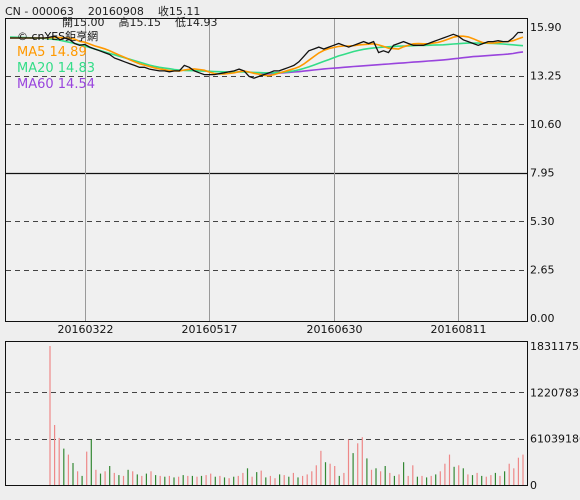 The width and height of the screenshot is (580, 500). What do you see at coordinates (555, 346) in the screenshot?
I see `volume-y-tick-label: 183117559` at bounding box center [555, 346].